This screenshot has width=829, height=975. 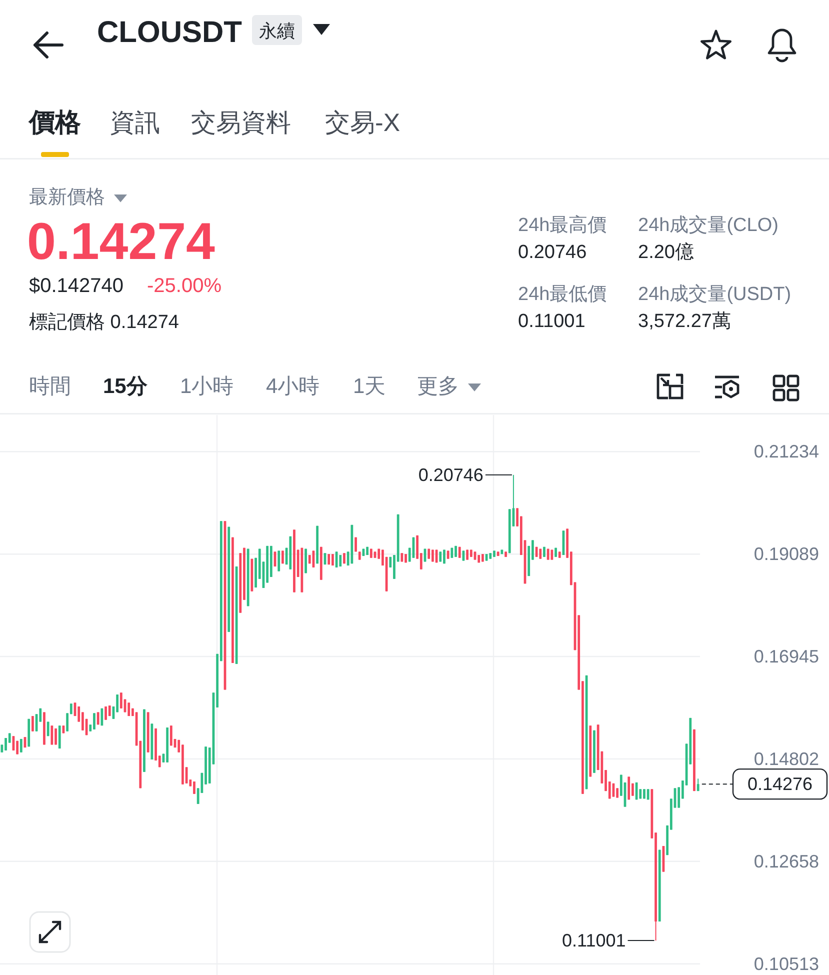 What do you see at coordinates (552, 321) in the screenshot?
I see `text: 0.11001` at bounding box center [552, 321].